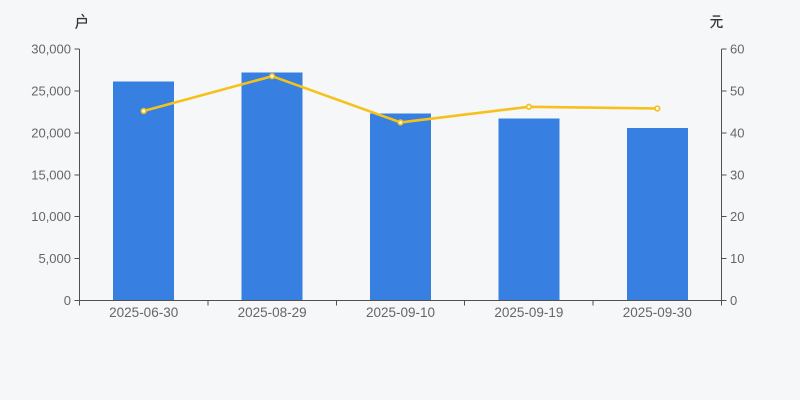 This screenshot has width=800, height=400. Describe the element at coordinates (737, 49) in the screenshot. I see `right-axis-tick-label: 60` at that location.